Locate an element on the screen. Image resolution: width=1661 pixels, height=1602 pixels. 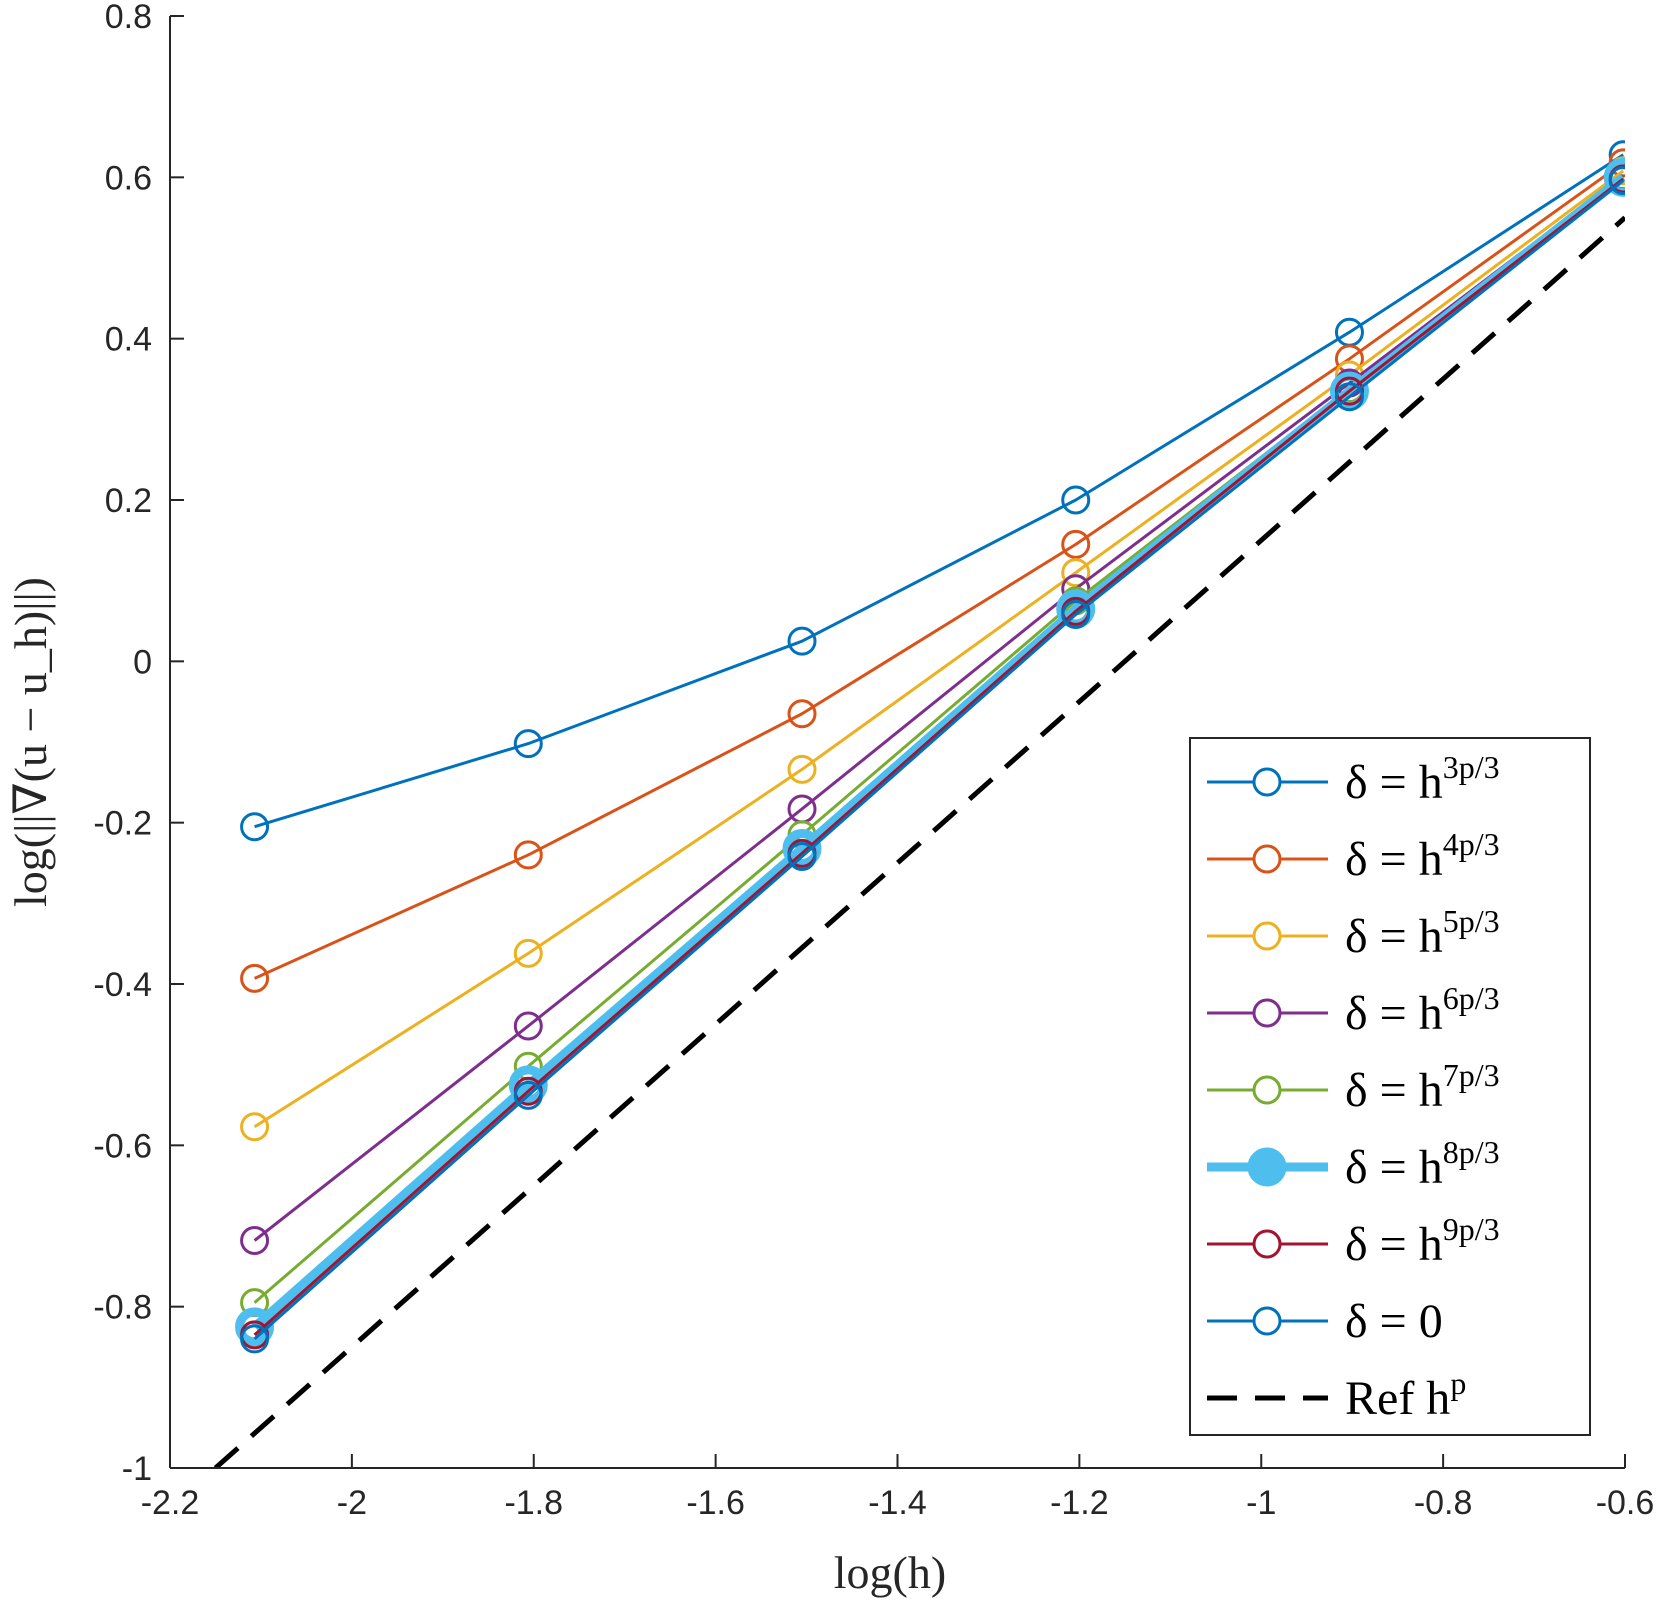
y-tick-label: -0.6 is located at coordinates (122, 1146).